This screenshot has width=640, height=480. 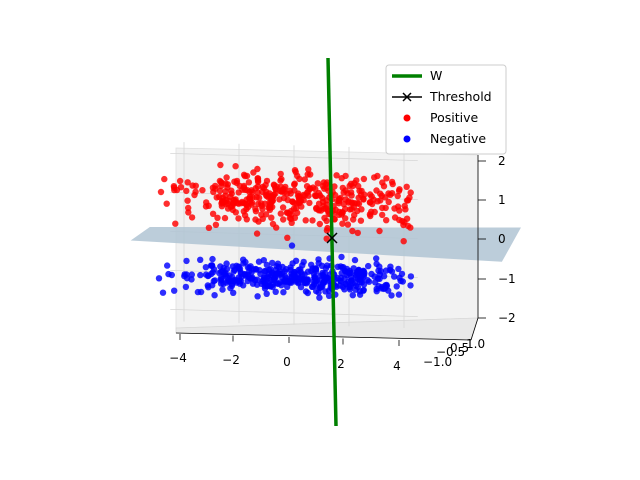 I want to click on legend: W Threshold Positive Negative, so click(x=446, y=109).